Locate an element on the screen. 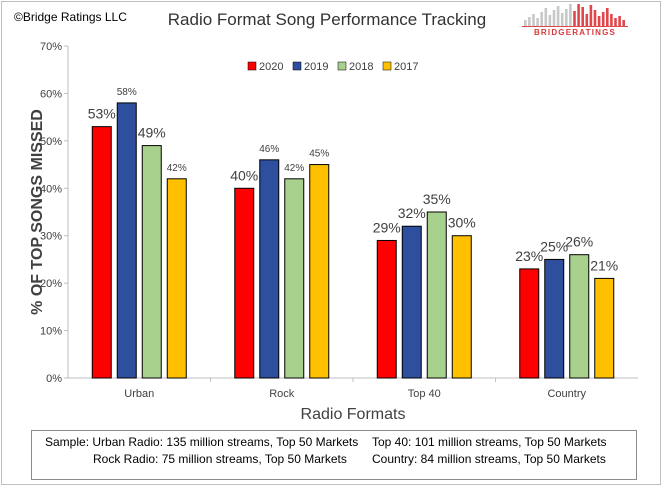 The width and height of the screenshot is (664, 488). chart-title: Radio Format Song Performance Tracking is located at coordinates (327, 19).